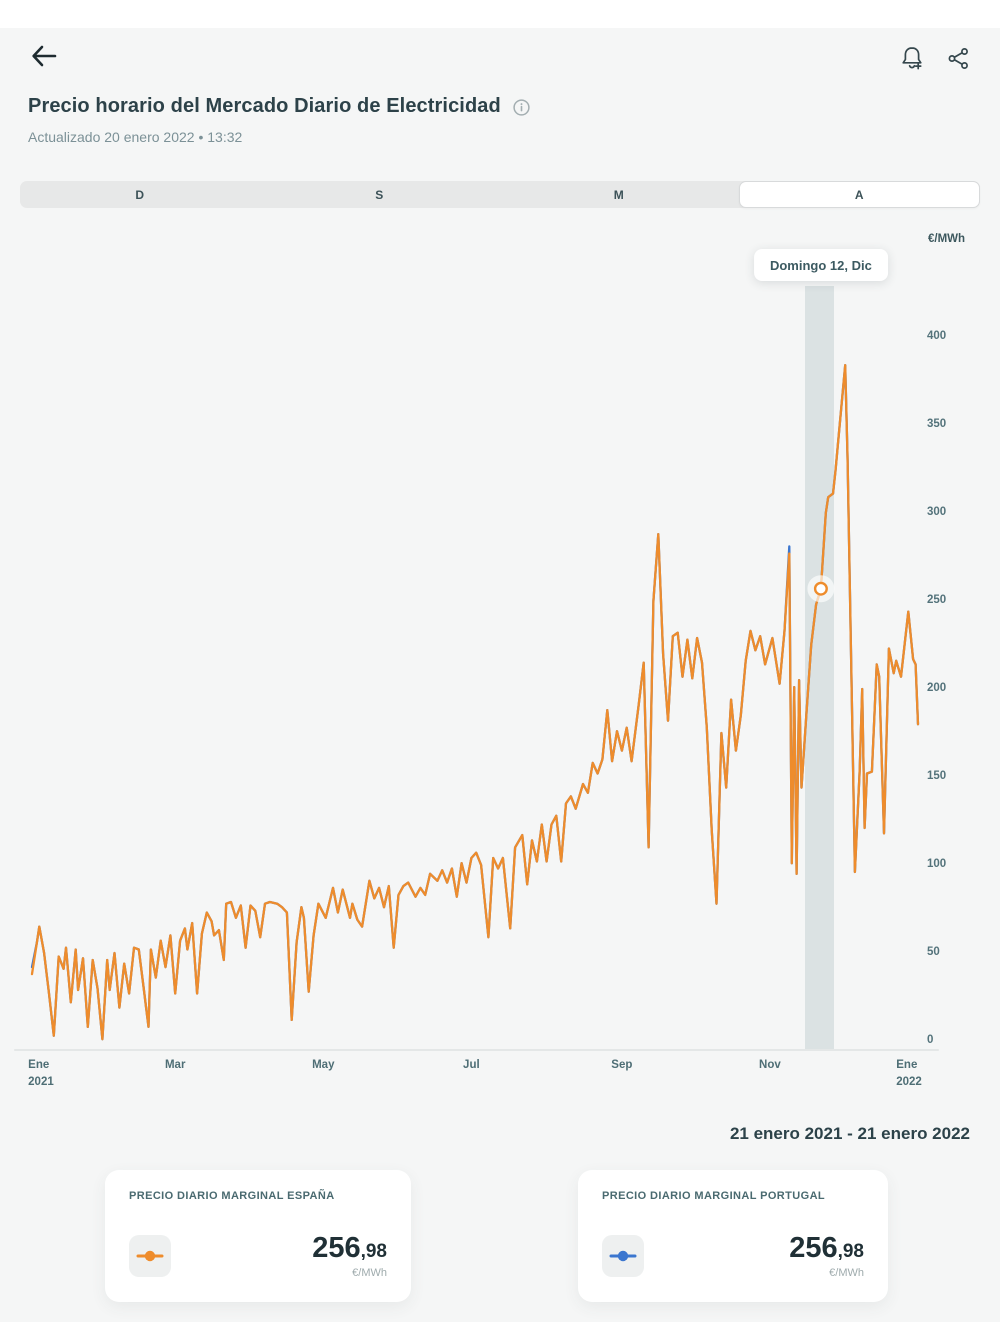  I want to click on x-tick-label: Mar, so click(175, 1065).